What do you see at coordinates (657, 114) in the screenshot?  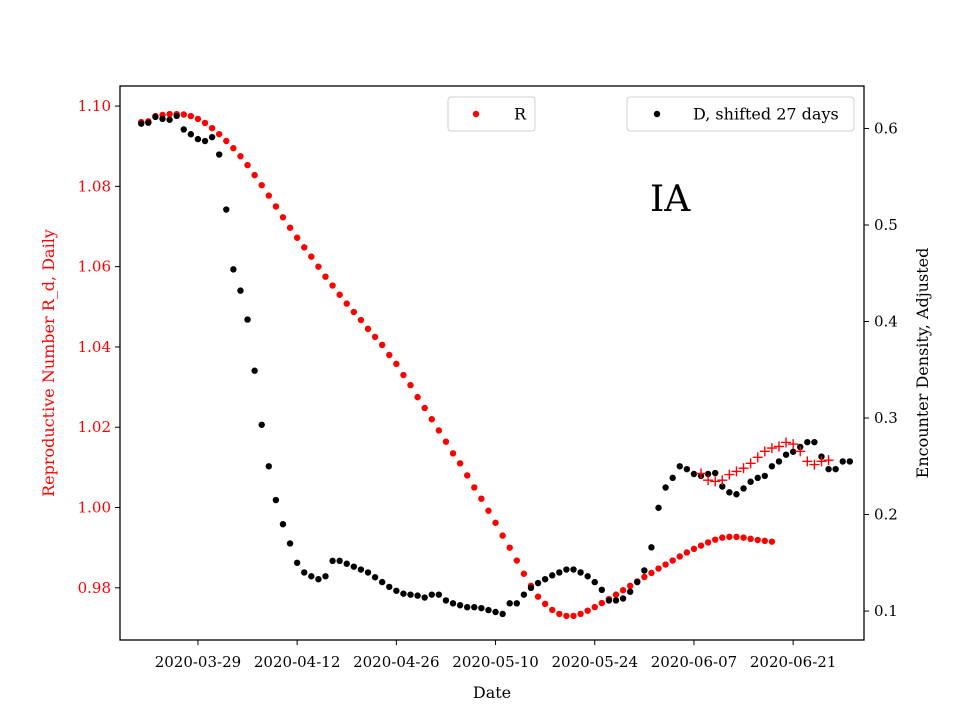 I see `legend-d-marker` at bounding box center [657, 114].